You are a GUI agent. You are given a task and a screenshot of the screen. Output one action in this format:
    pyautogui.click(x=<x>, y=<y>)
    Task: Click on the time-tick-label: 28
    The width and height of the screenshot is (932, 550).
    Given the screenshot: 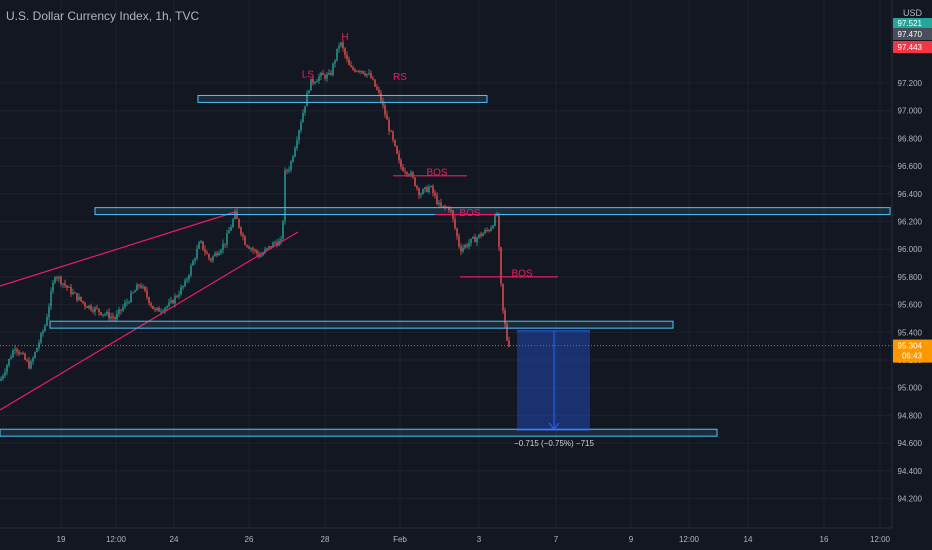 What is the action you would take?
    pyautogui.click(x=325, y=539)
    